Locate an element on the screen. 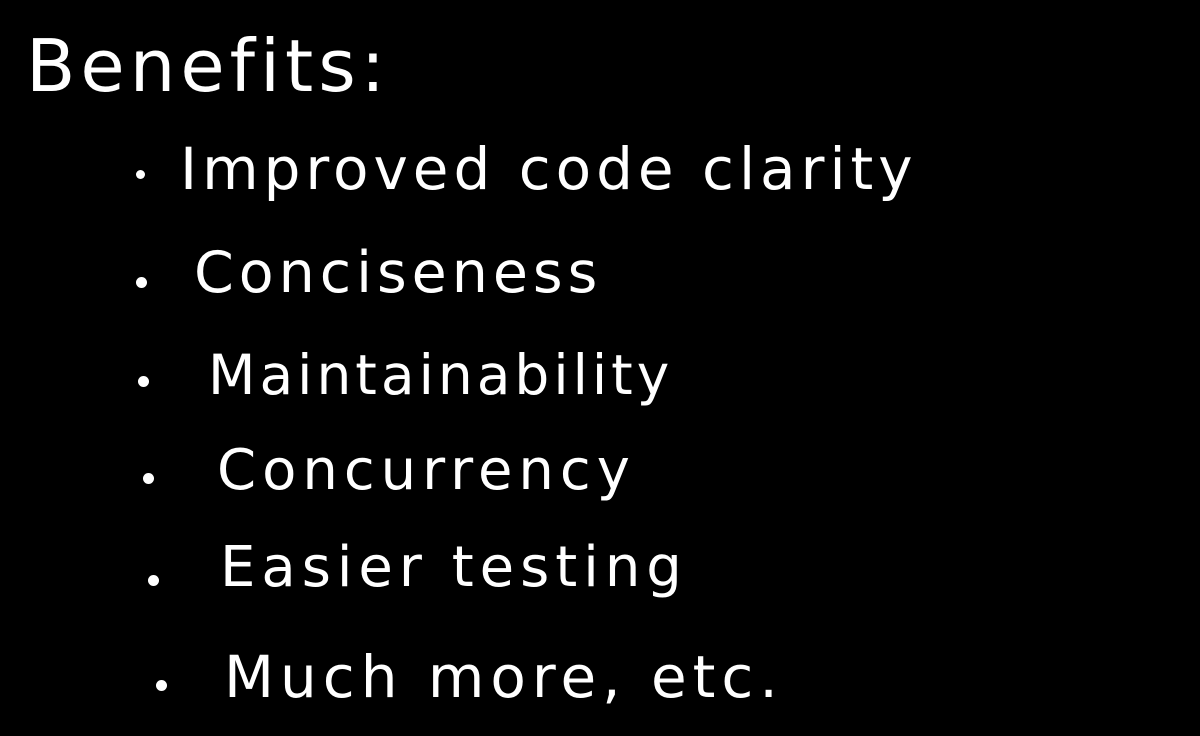 The image size is (1200, 736). list-item-text: Maintainability is located at coordinates (440, 375).